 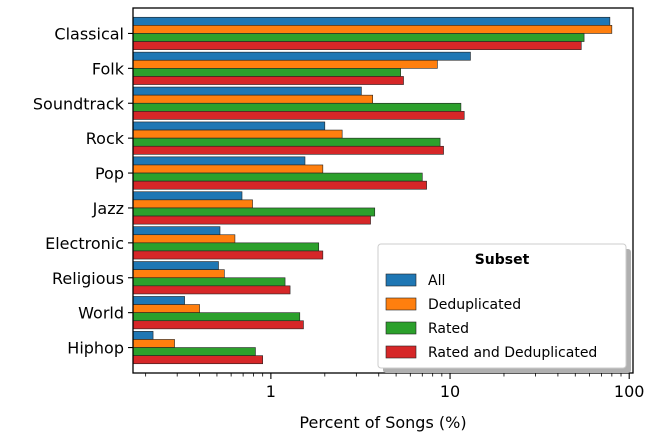 I want to click on bar-hiphop-all, so click(x=143, y=335).